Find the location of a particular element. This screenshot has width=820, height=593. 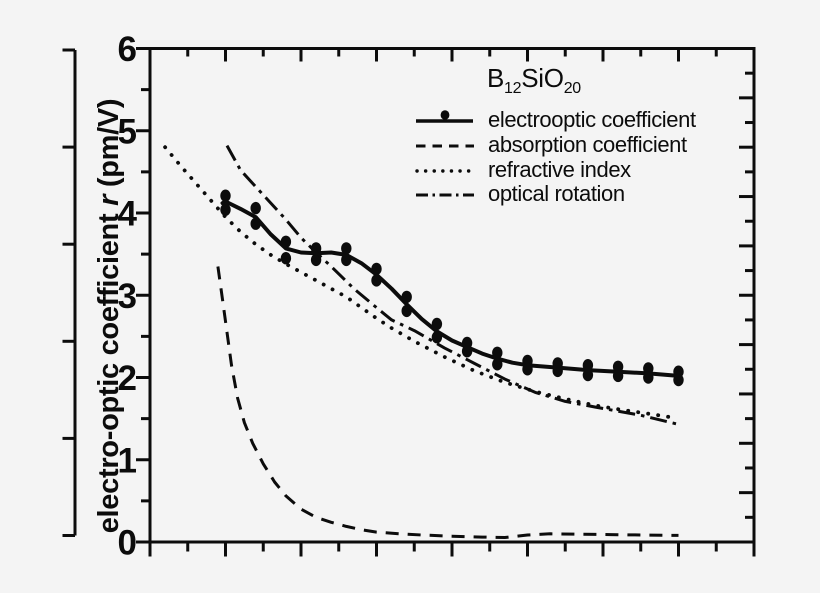

legend-entry-label: refractive index is located at coordinates (559, 169).